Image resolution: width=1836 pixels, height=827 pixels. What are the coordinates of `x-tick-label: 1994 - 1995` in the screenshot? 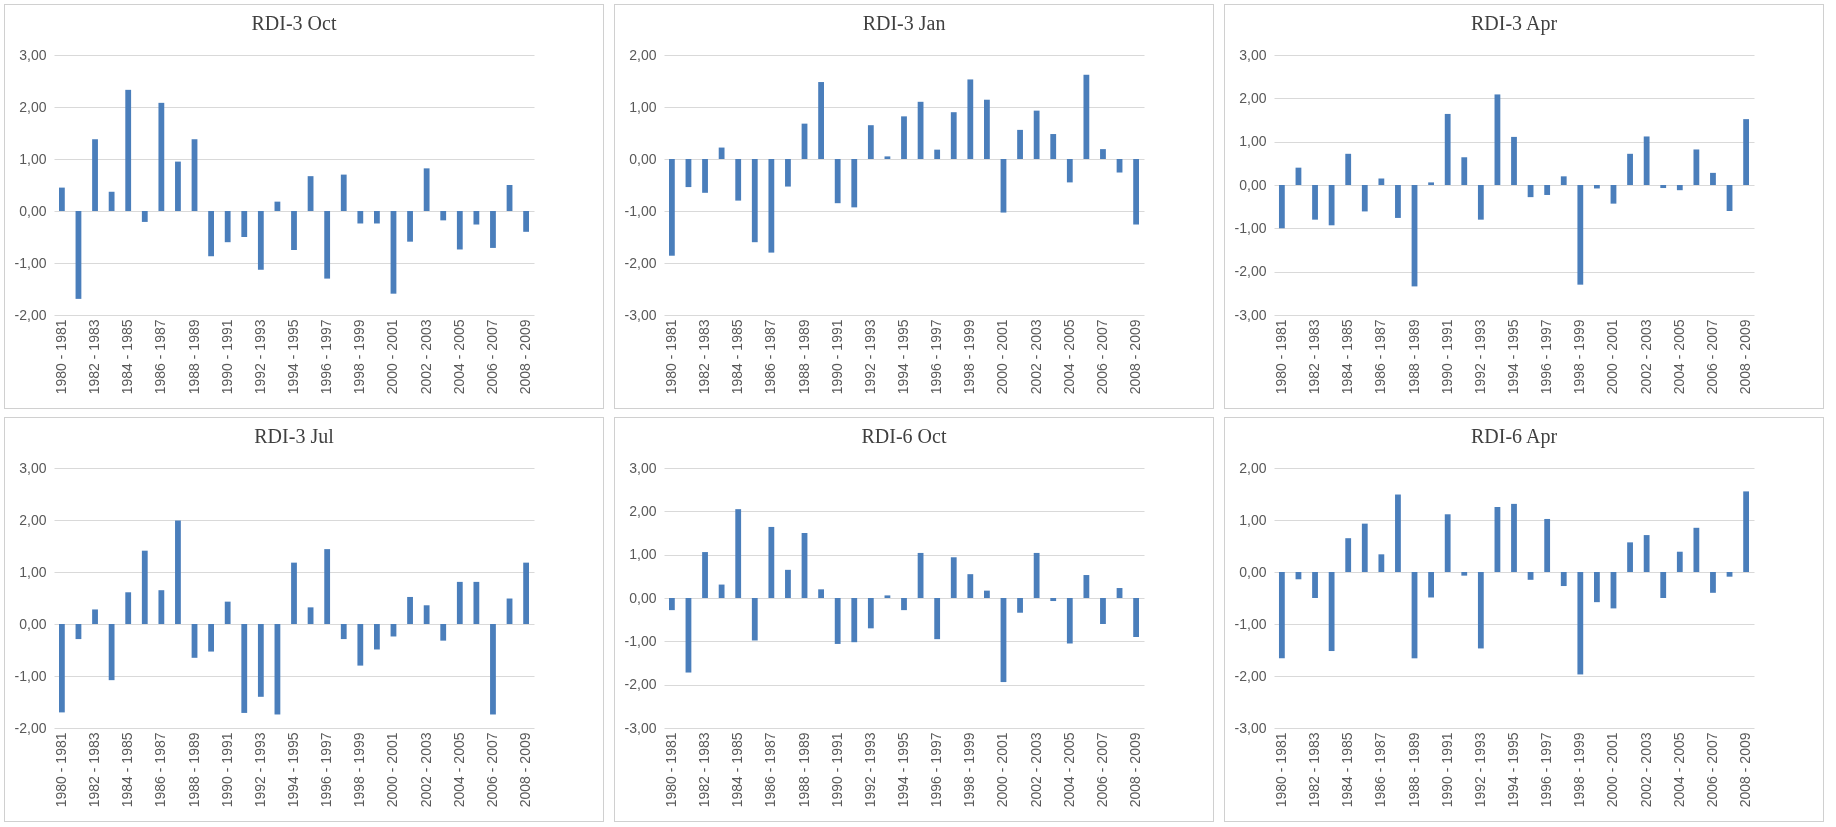 It's located at (1513, 770).